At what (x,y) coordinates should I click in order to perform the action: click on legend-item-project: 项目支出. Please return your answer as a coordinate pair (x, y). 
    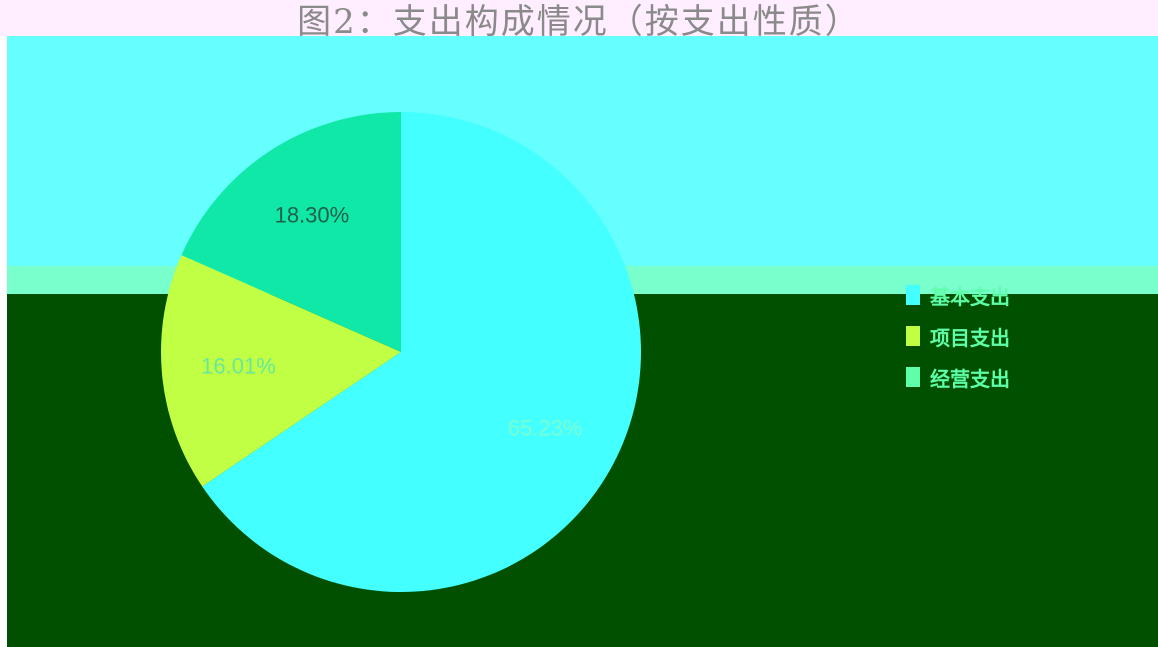
    Looking at the image, I should click on (1006, 337).